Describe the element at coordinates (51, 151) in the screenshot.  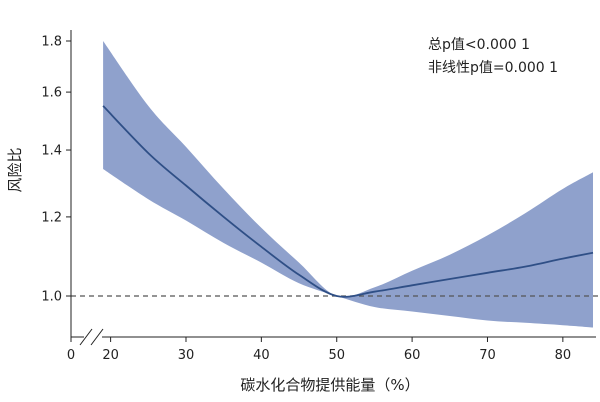
I see `y-tick-label: 1.4` at that location.